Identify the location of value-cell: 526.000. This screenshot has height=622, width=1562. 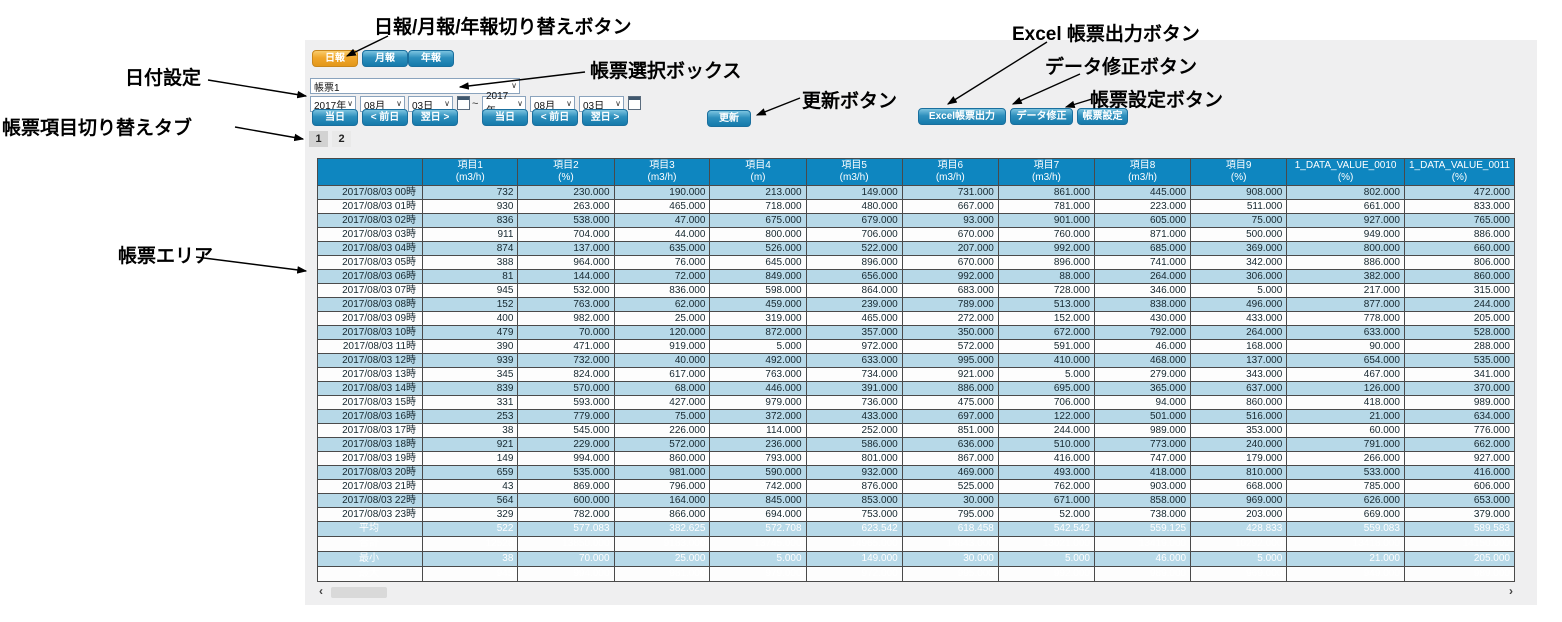
(758, 248).